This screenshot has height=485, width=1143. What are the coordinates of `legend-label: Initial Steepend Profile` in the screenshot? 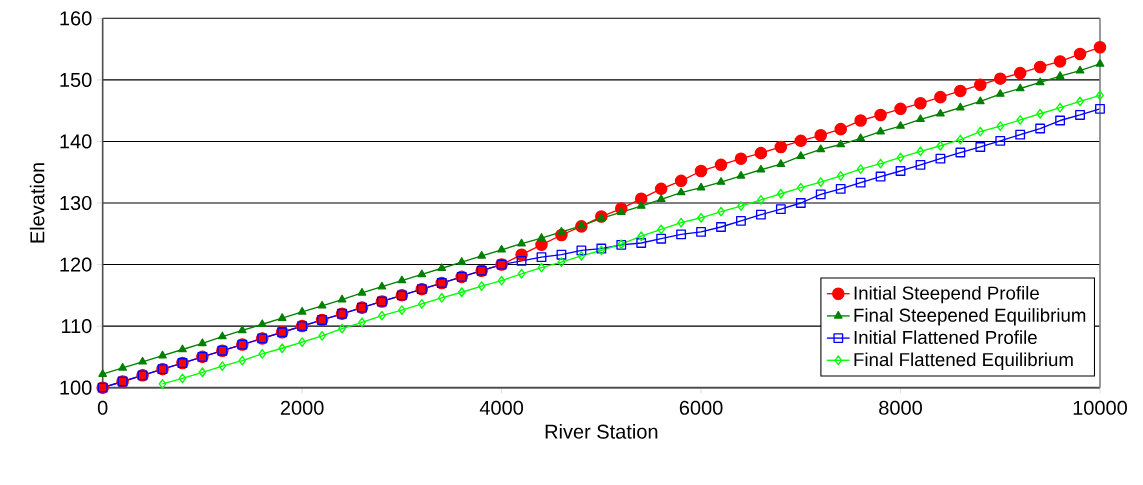 It's located at (946, 294).